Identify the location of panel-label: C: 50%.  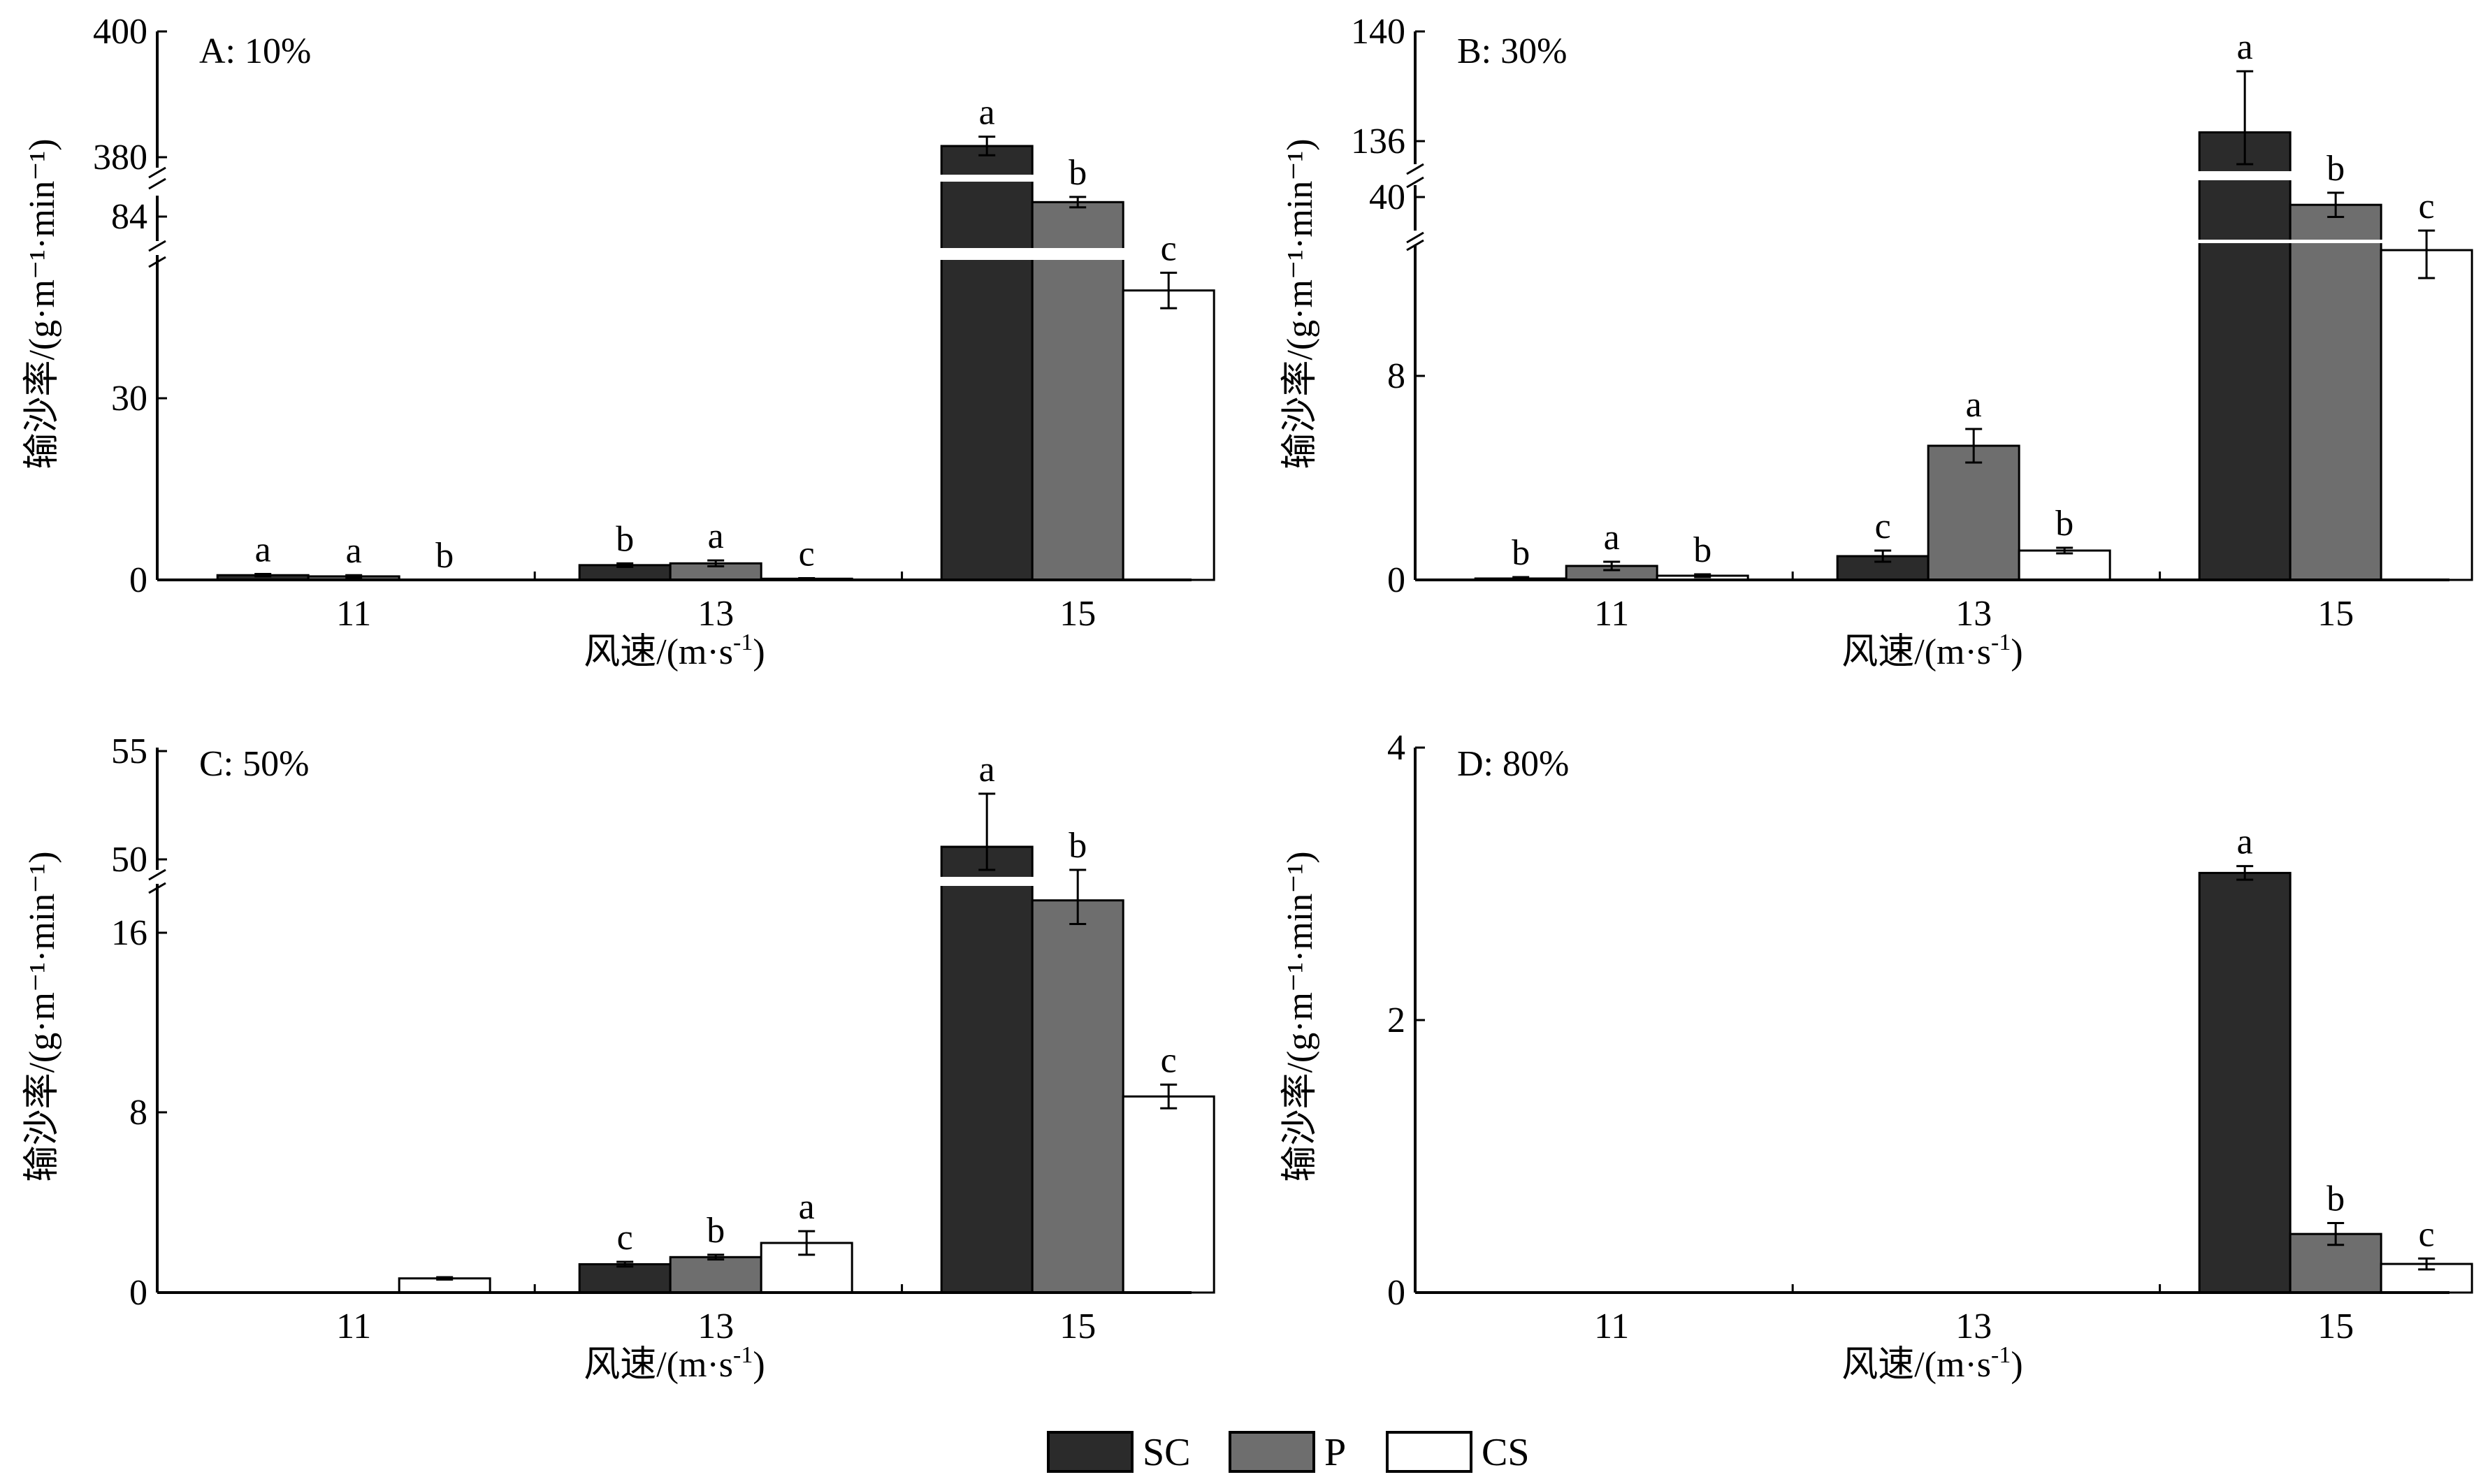
(254, 764).